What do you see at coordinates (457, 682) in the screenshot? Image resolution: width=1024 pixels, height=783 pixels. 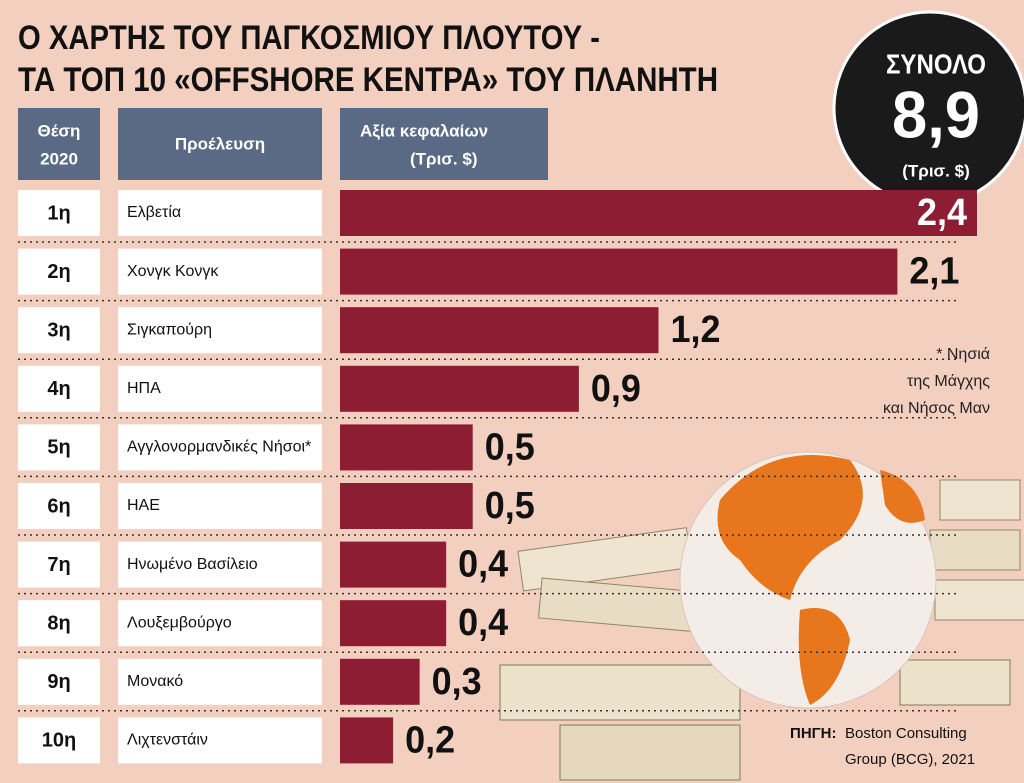 I see `value-label: 0,3` at bounding box center [457, 682].